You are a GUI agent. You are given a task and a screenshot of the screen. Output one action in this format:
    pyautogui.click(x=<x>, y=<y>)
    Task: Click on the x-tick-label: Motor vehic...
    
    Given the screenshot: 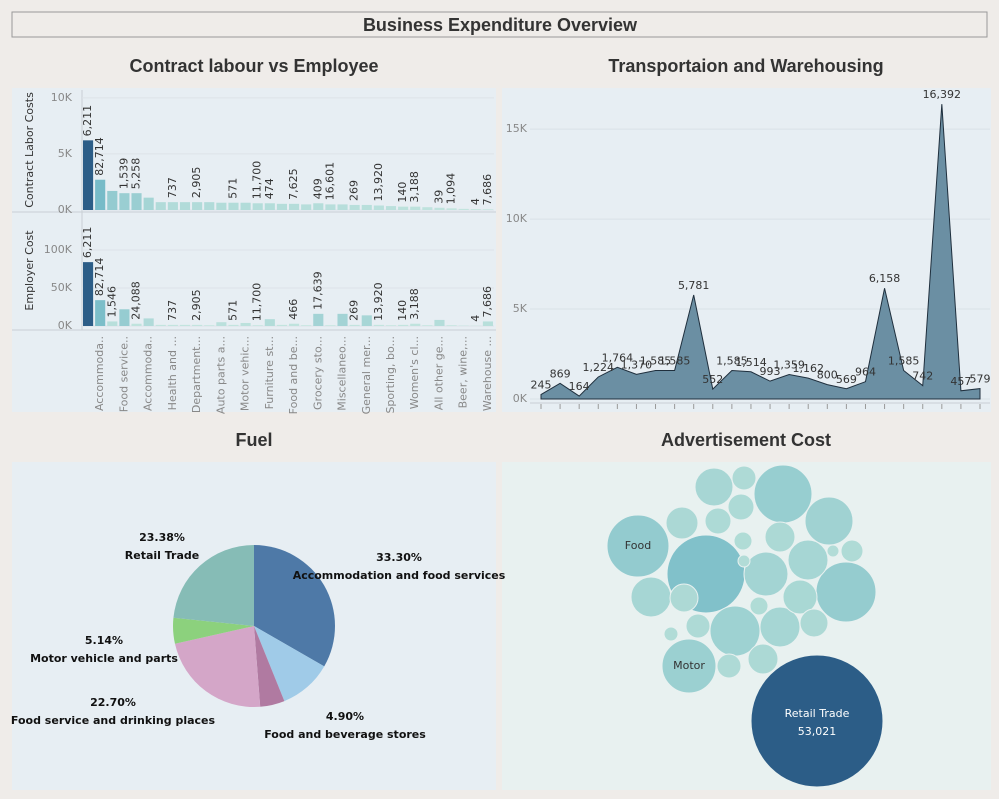 What is the action you would take?
    pyautogui.click(x=245, y=373)
    